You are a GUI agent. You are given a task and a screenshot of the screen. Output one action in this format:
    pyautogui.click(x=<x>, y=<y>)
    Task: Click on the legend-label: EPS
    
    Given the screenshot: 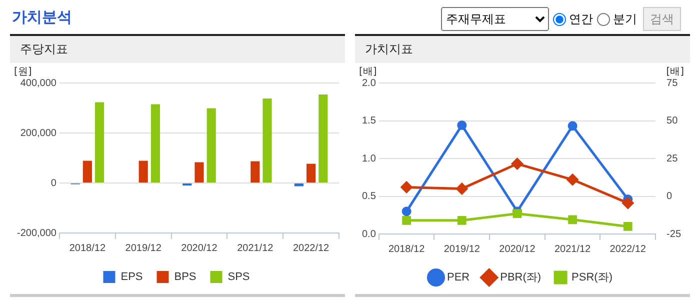 What is the action you would take?
    pyautogui.click(x=131, y=277)
    